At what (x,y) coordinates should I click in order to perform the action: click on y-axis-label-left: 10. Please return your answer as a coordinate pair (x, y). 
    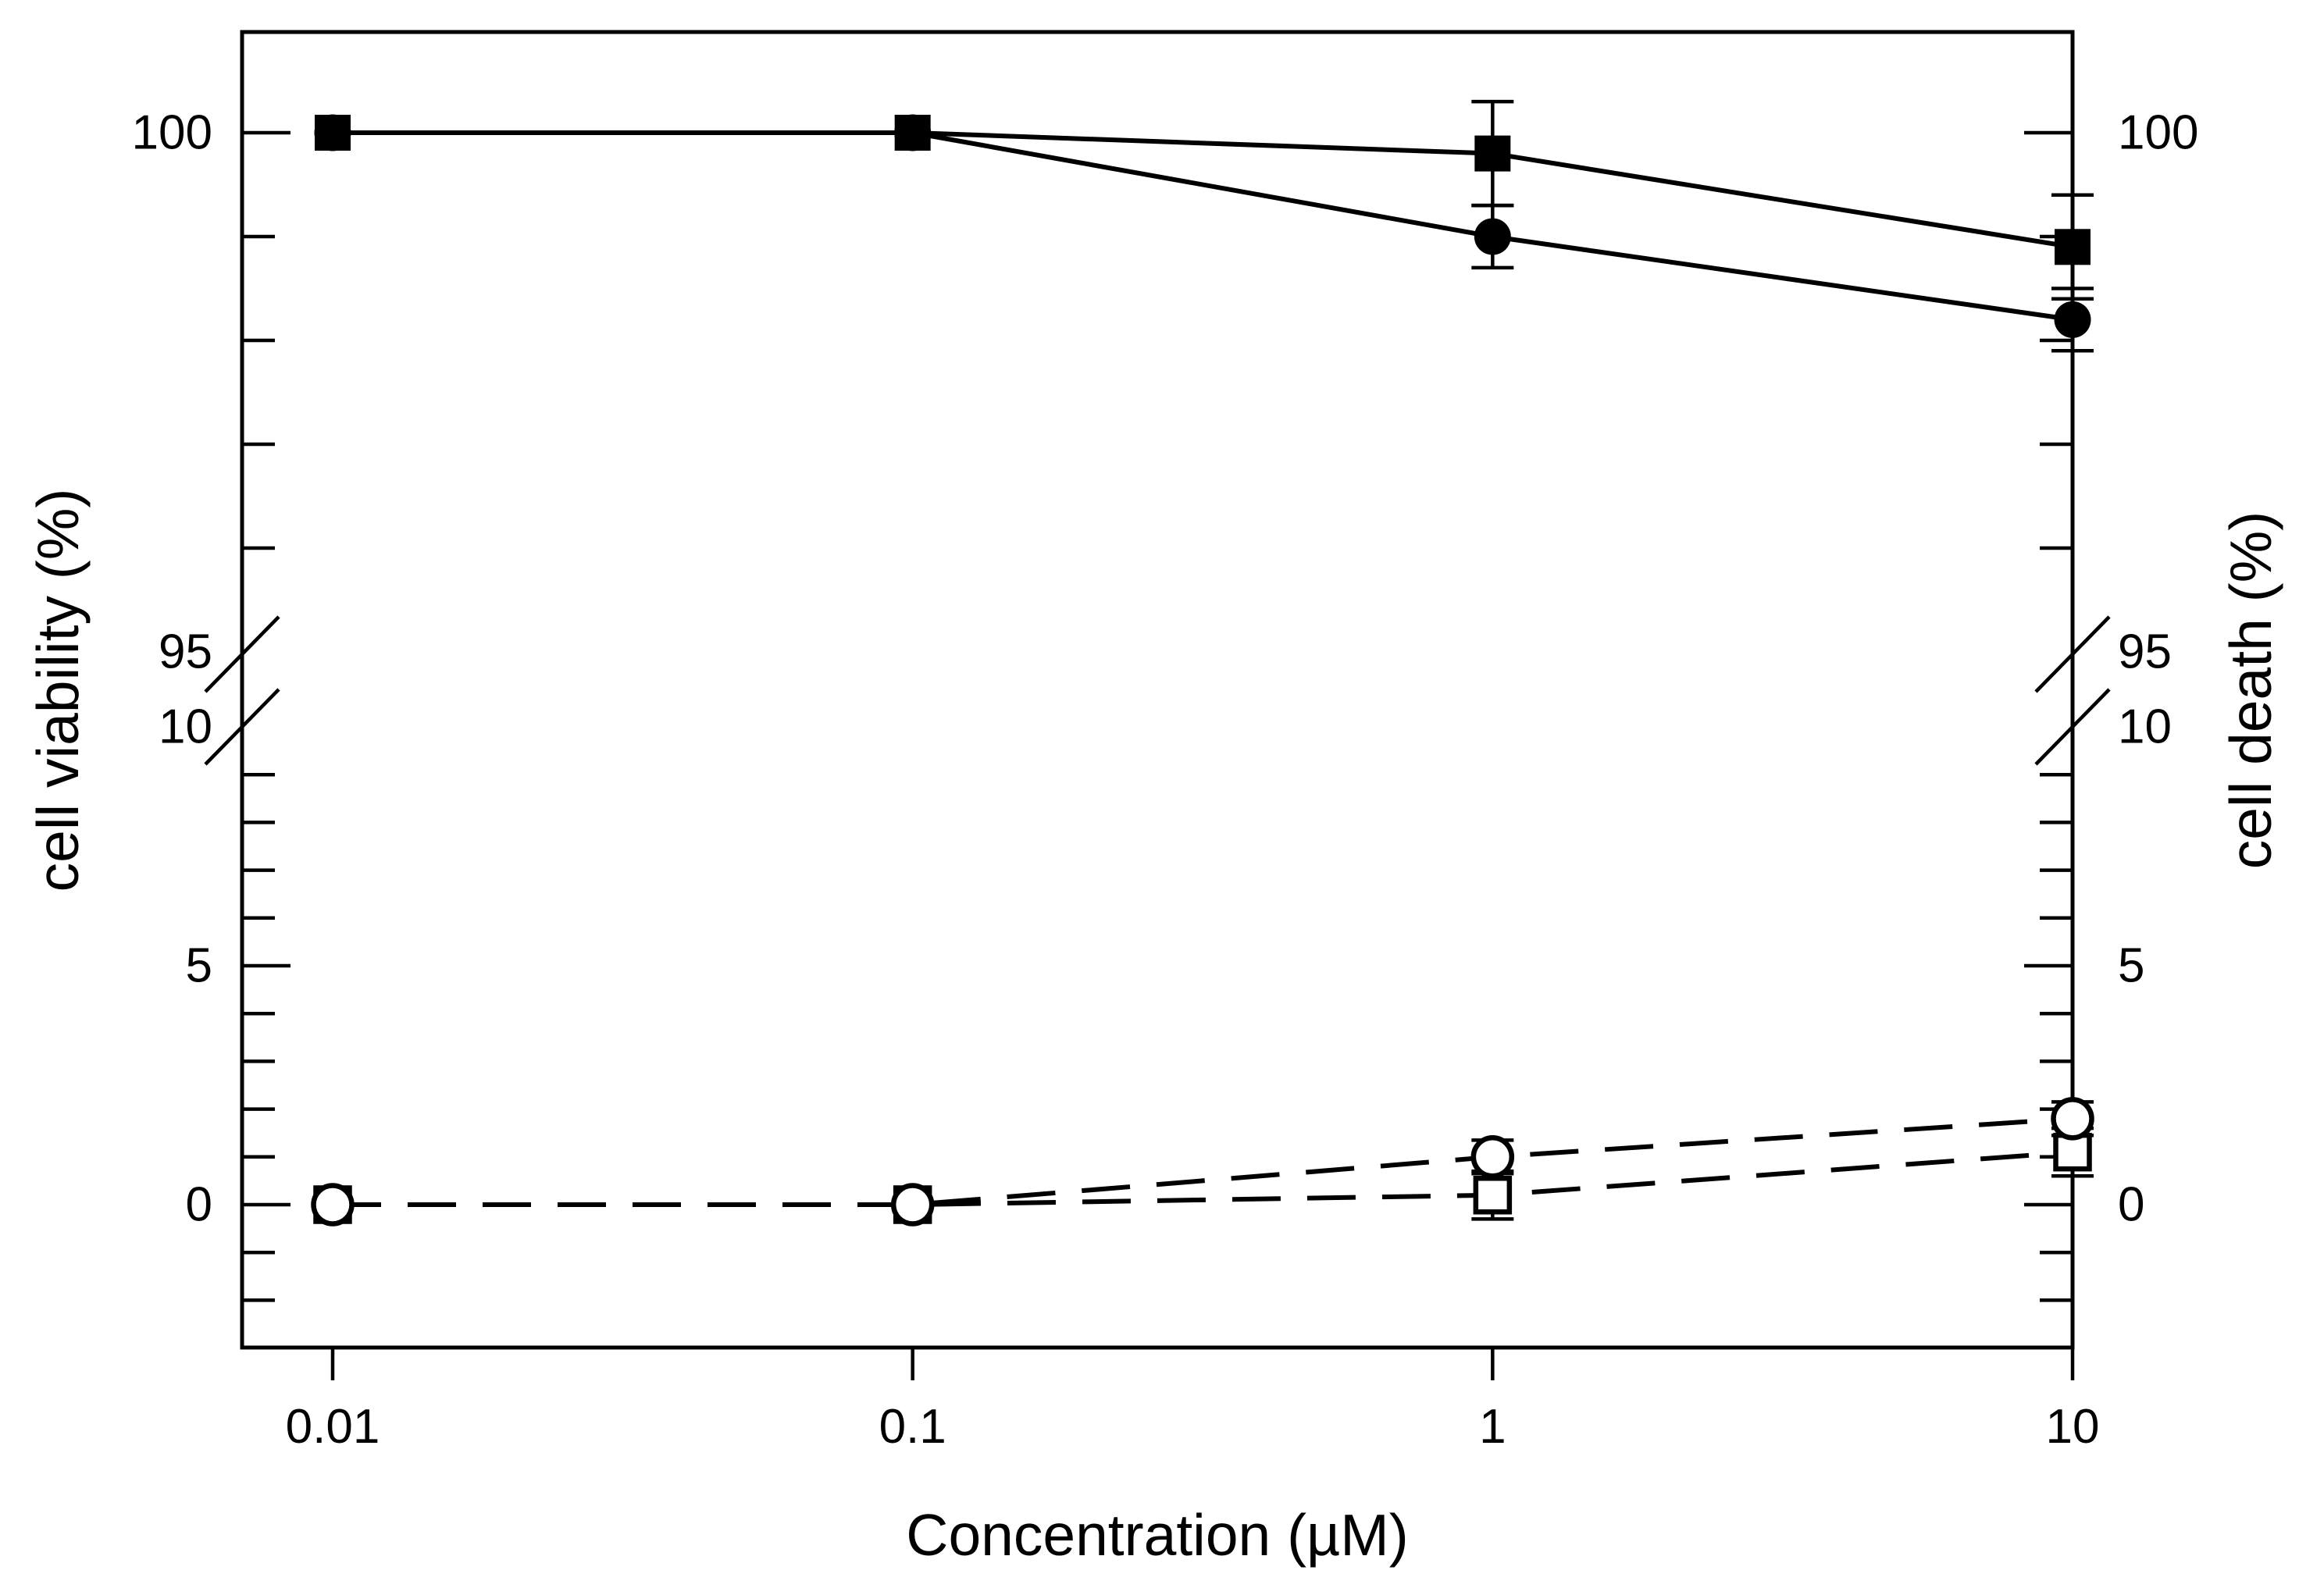
    Looking at the image, I should click on (185, 727).